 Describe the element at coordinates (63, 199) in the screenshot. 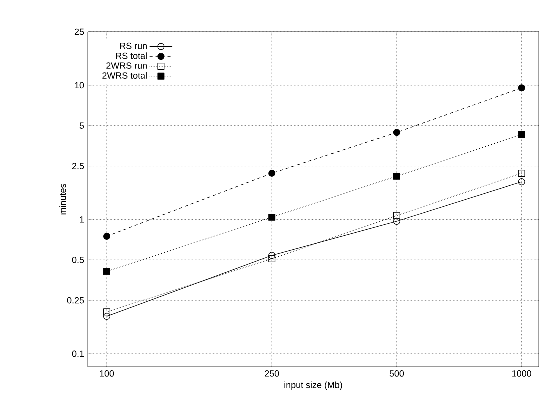

I see `y-axis-title: minutes` at that location.